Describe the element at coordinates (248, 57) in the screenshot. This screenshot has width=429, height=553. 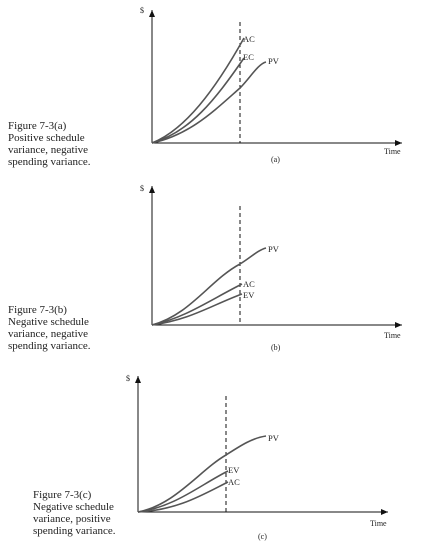
I see `curve-label: EC` at that location.